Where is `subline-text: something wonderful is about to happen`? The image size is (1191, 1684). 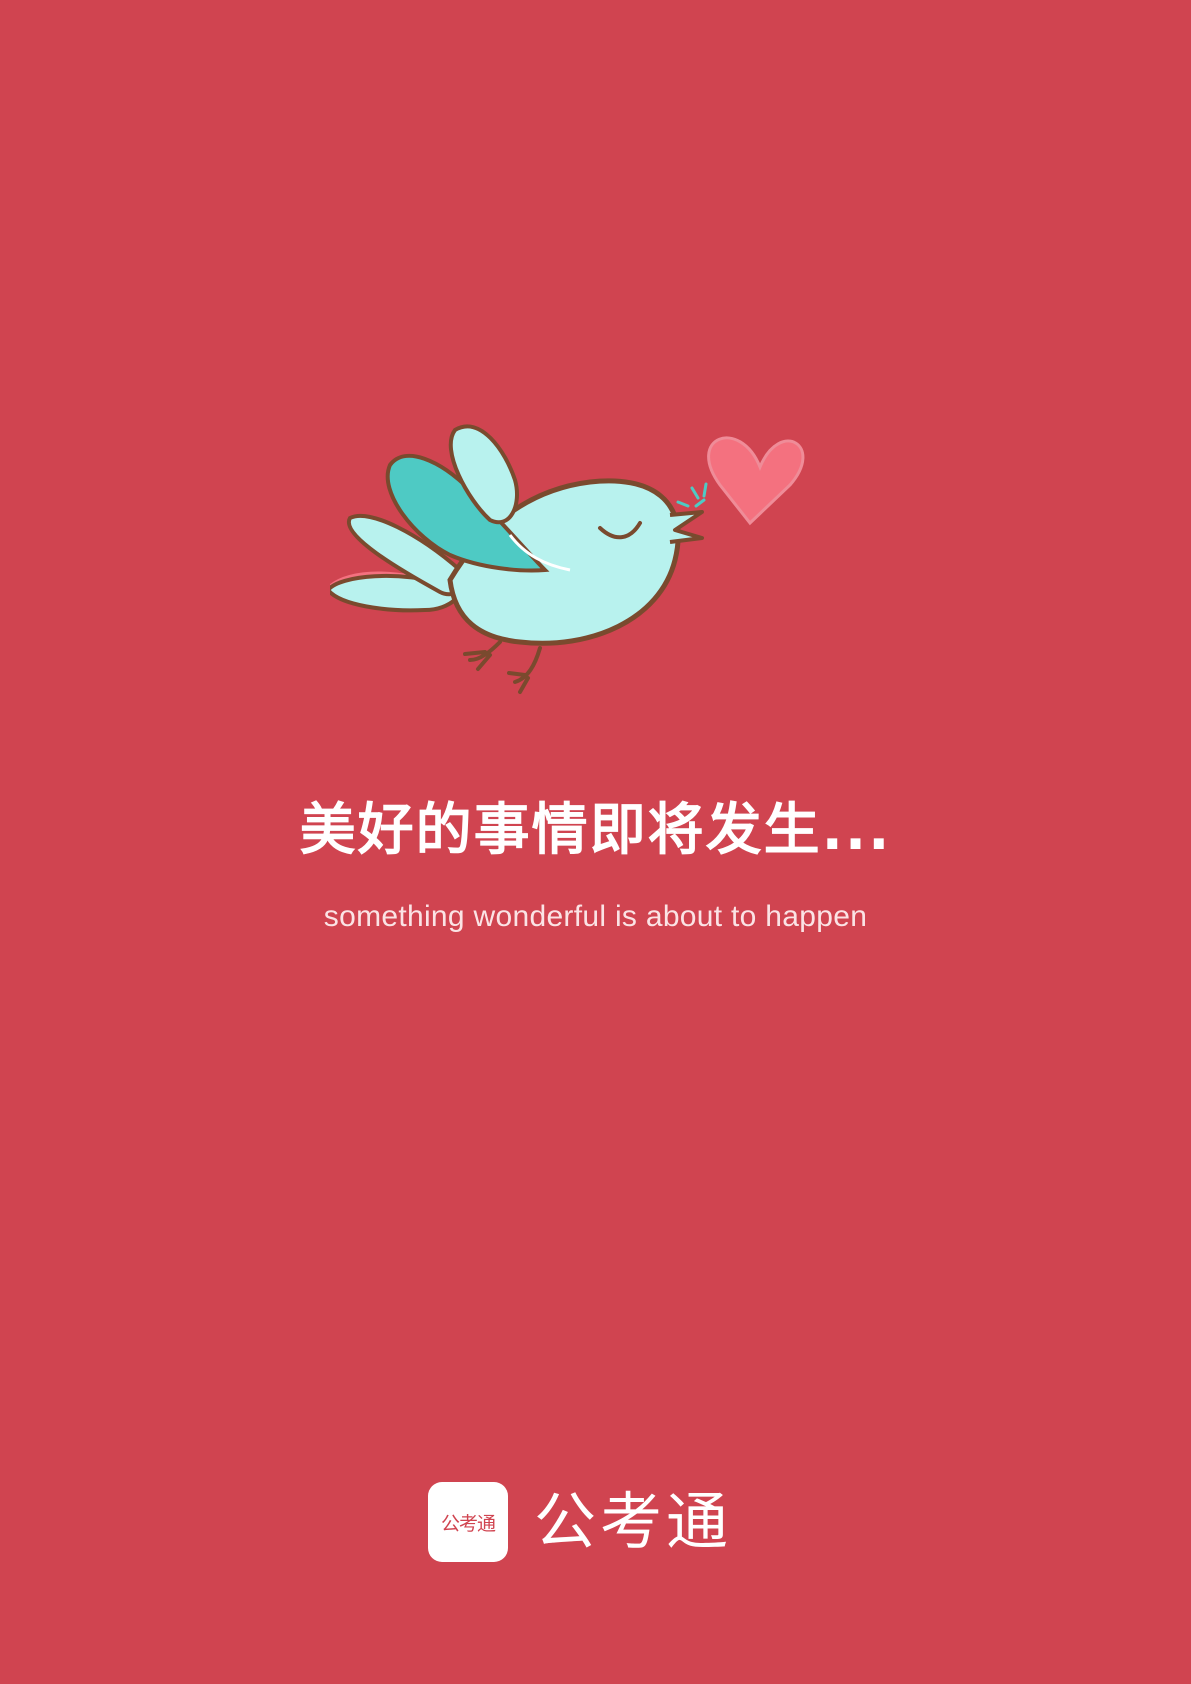
subline-text: something wonderful is about to happen is located at coordinates (595, 916).